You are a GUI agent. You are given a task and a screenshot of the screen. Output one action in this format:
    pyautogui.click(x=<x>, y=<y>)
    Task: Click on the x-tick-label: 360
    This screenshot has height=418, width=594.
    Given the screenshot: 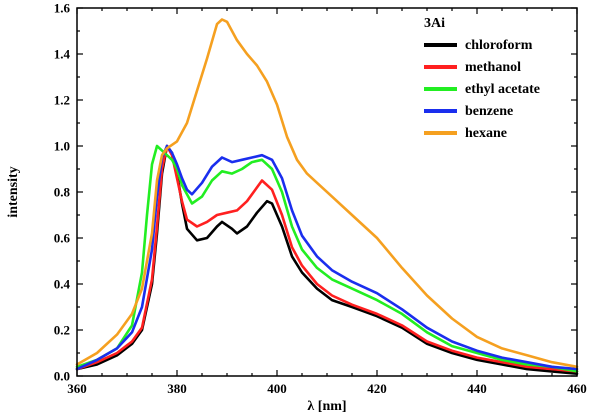 What is the action you would take?
    pyautogui.click(x=77, y=388)
    